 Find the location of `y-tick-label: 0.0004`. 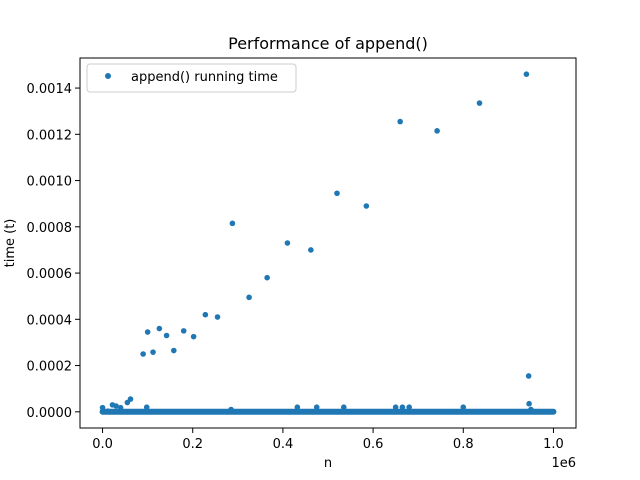

y-tick-label: 0.0004 is located at coordinates (50, 320).